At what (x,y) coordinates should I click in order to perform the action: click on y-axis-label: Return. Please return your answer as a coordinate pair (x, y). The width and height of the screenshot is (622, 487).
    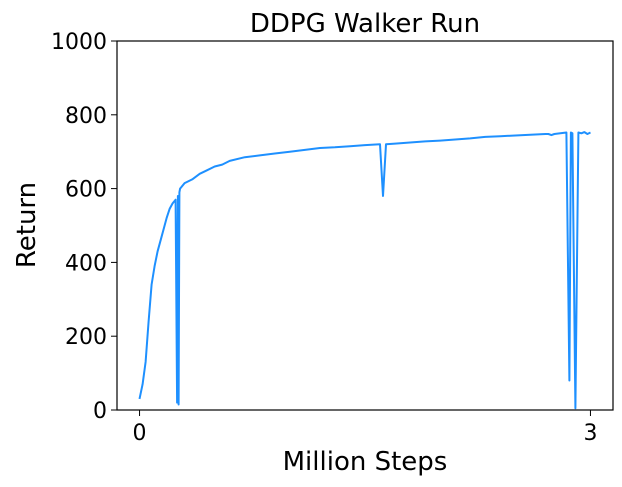
    Looking at the image, I should click on (27, 225).